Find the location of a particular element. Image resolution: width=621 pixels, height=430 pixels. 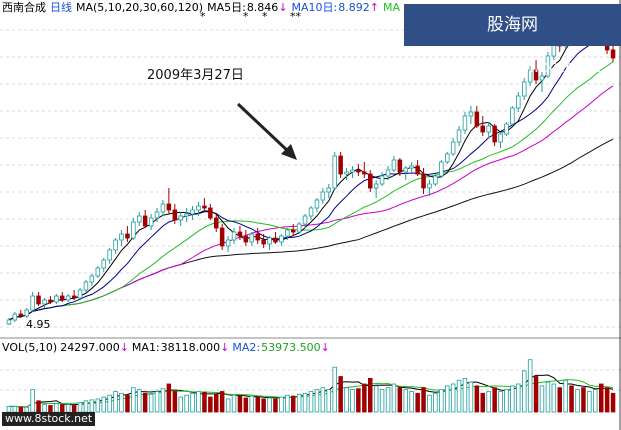

vol-value: 24297.000 is located at coordinates (90, 347).